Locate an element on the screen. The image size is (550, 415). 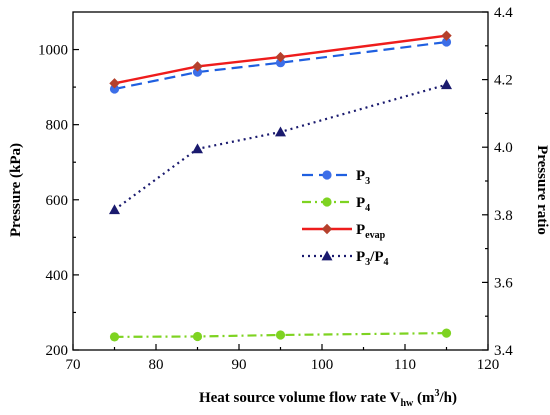
legend-item: Pevap is located at coordinates (344, 231).